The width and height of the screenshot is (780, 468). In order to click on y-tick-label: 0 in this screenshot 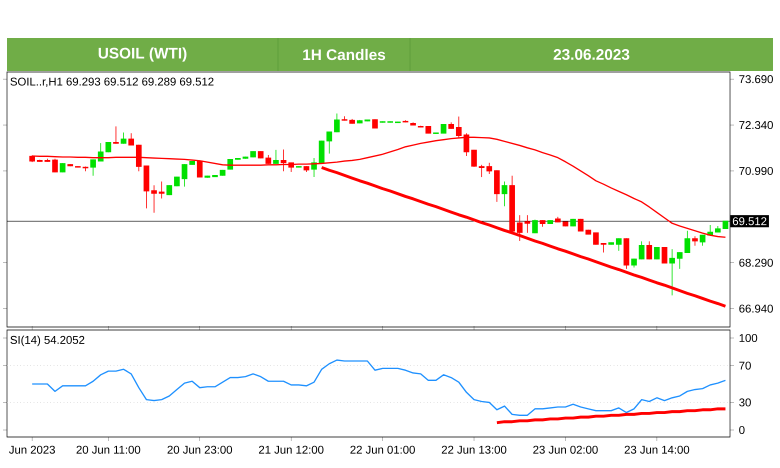, I will do `click(742, 430)`.